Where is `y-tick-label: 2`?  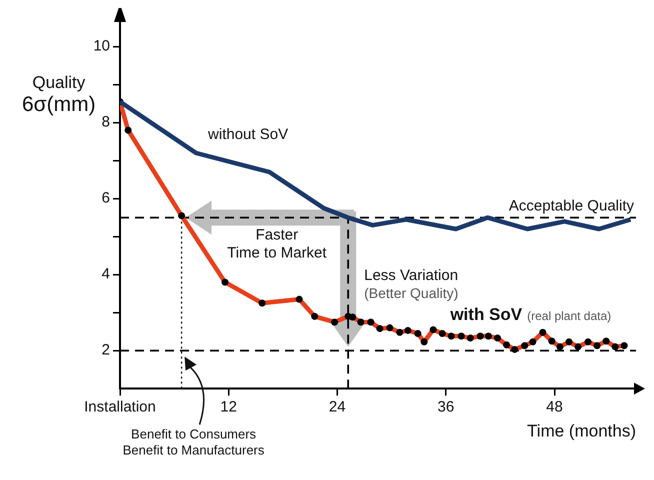
y-tick-label: 2 is located at coordinates (106, 350).